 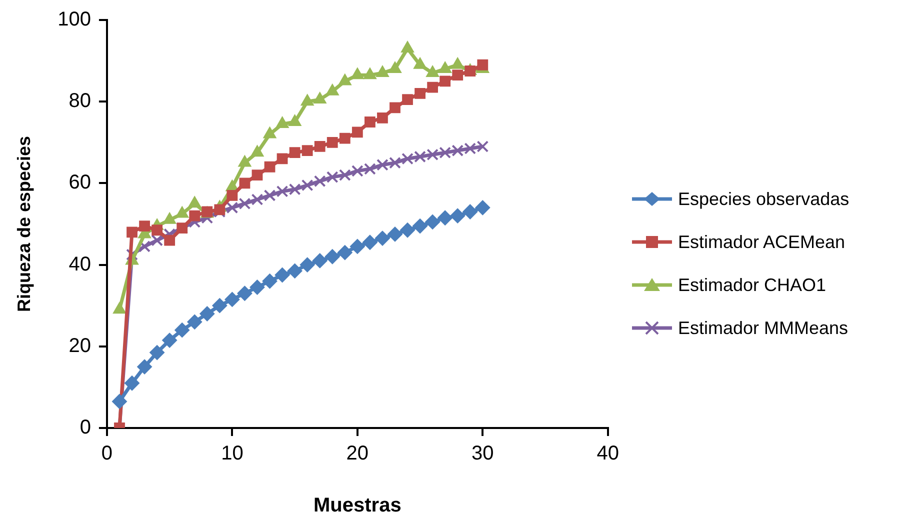 What do you see at coordinates (764, 199) in the screenshot?
I see `legend-label: Especies observadas` at bounding box center [764, 199].